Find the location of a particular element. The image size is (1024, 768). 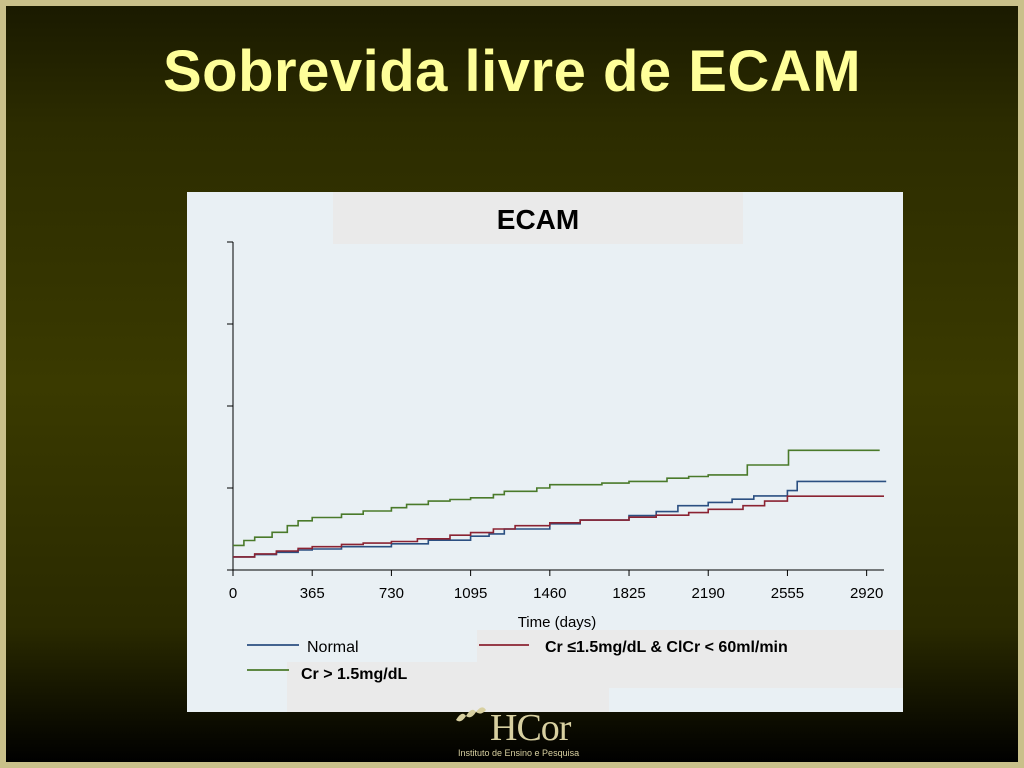

x-tick-label: 365 is located at coordinates (312, 593).